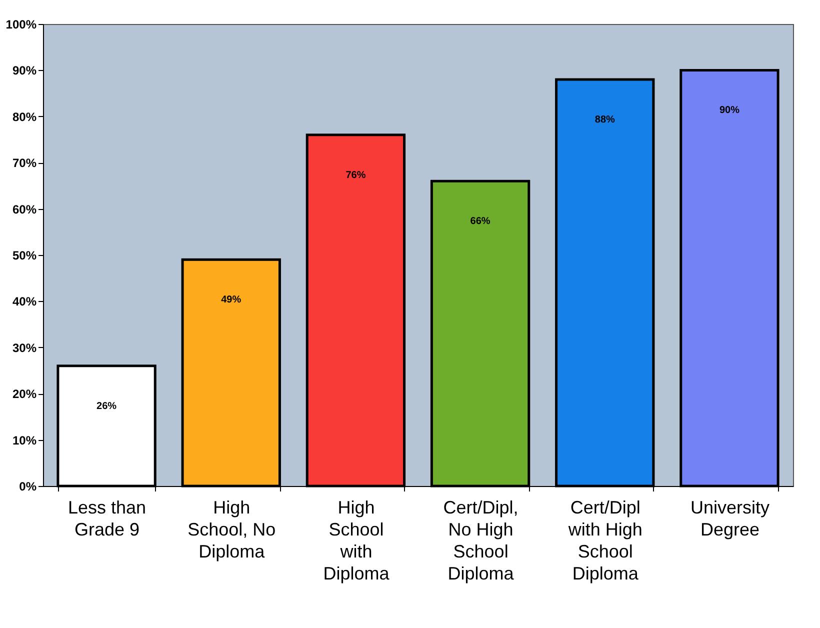  I want to click on y-tick-label: 20%, so click(24, 394).